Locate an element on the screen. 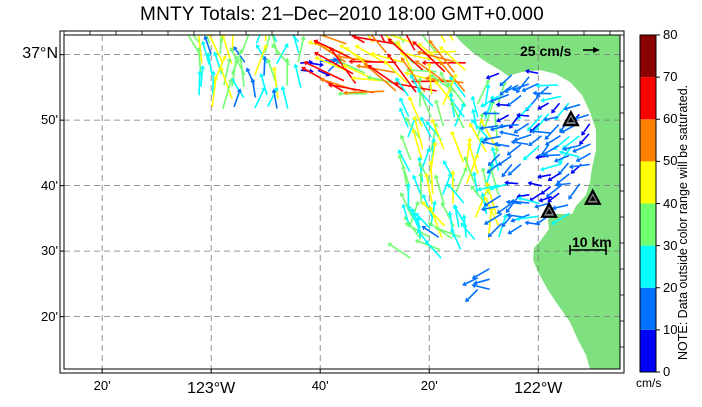  colorbar-tick-label: 20 is located at coordinates (670, 287).